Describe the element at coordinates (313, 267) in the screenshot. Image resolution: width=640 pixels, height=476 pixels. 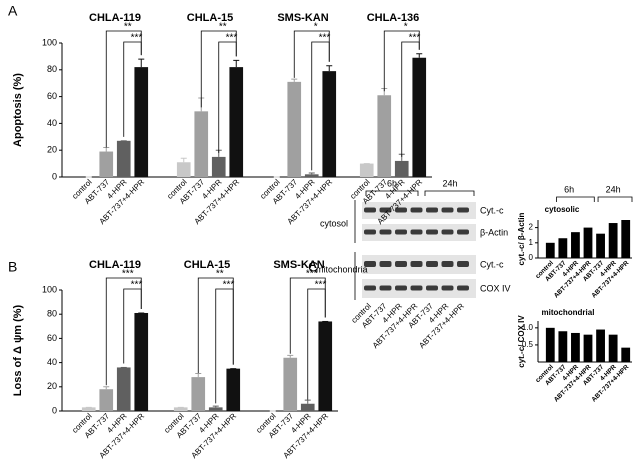
I see `panel-label: C` at that location.